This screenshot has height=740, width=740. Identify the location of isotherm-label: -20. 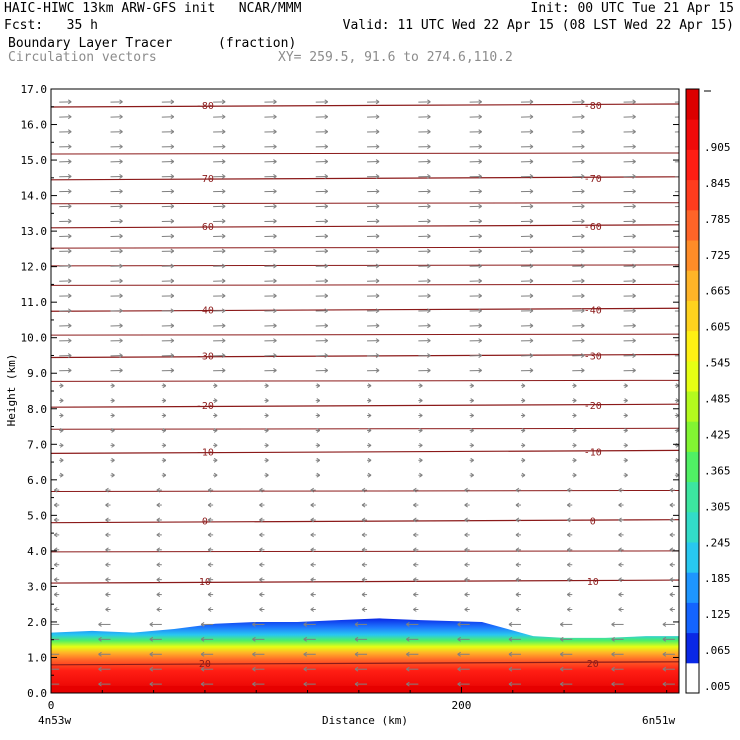
(593, 406).